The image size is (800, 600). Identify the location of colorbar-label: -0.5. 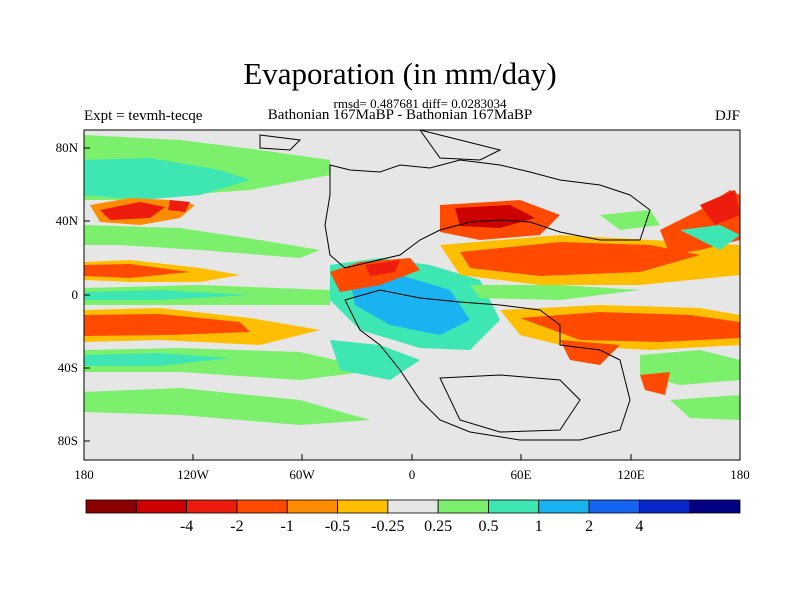
(337, 526).